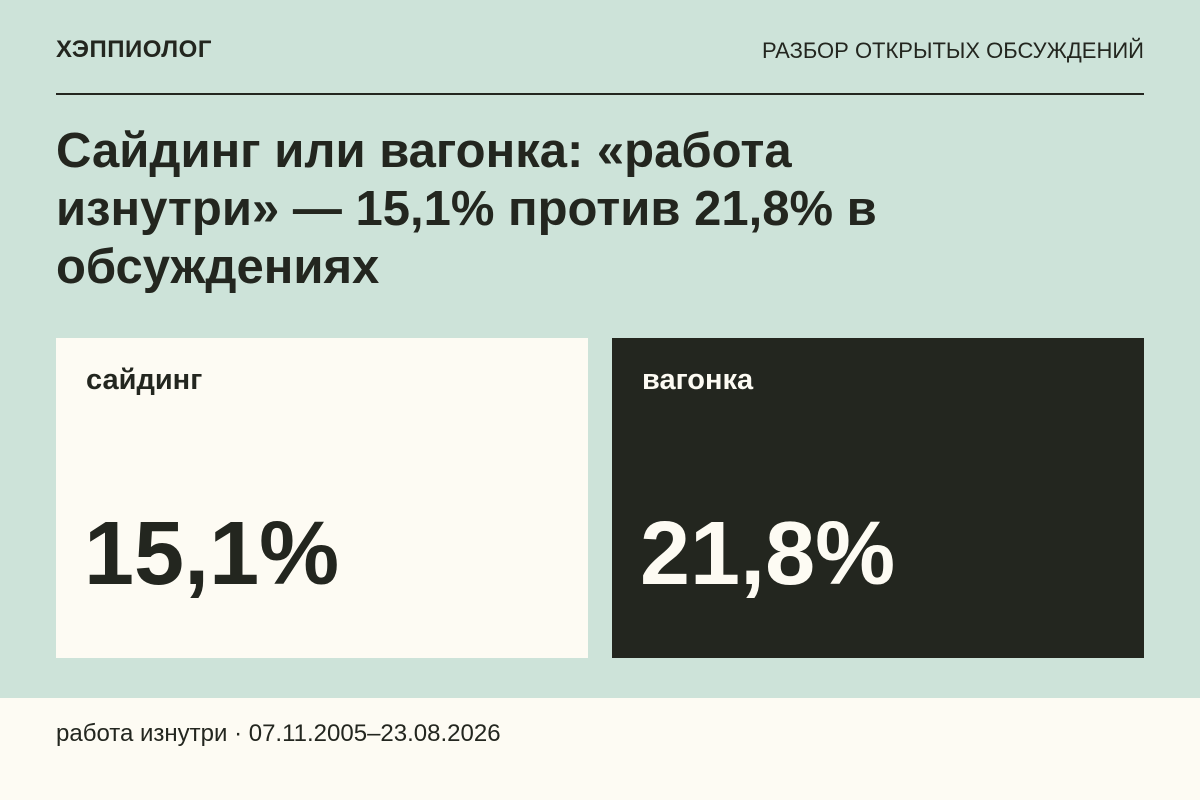  I want to click on section-label: РАЗБОР ОТКРЫТЫХ ОБСУЖДЕНИЙ, so click(952, 50).